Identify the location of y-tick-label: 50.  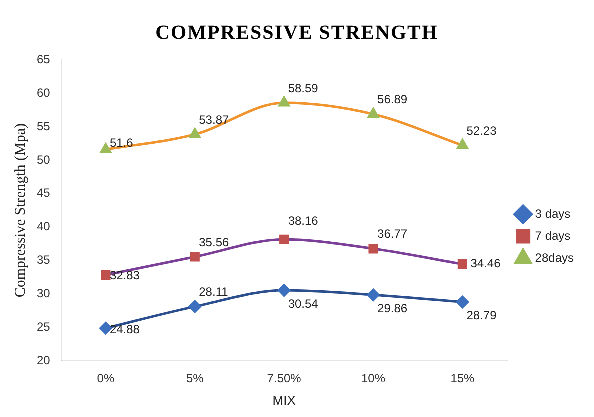
(43, 159).